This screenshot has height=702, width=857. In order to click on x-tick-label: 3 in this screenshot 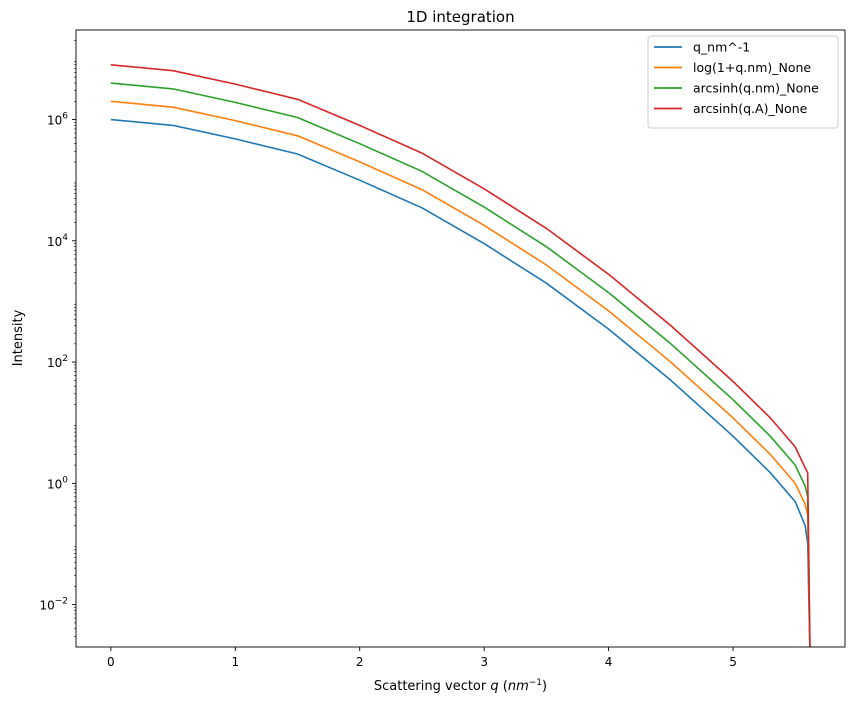, I will do `click(484, 662)`.